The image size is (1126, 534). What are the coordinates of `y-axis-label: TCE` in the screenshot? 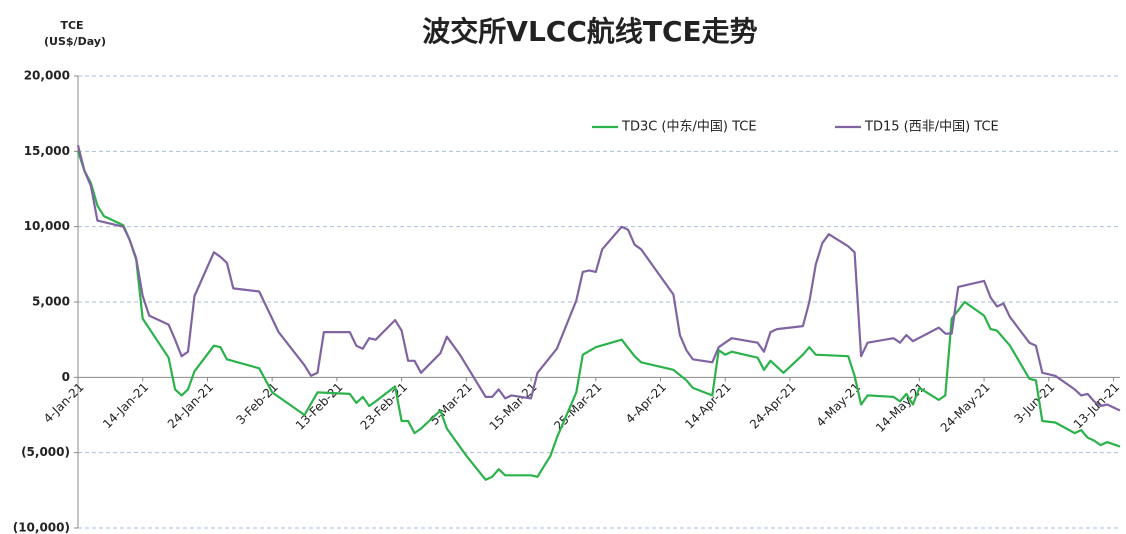 It's located at (71, 25).